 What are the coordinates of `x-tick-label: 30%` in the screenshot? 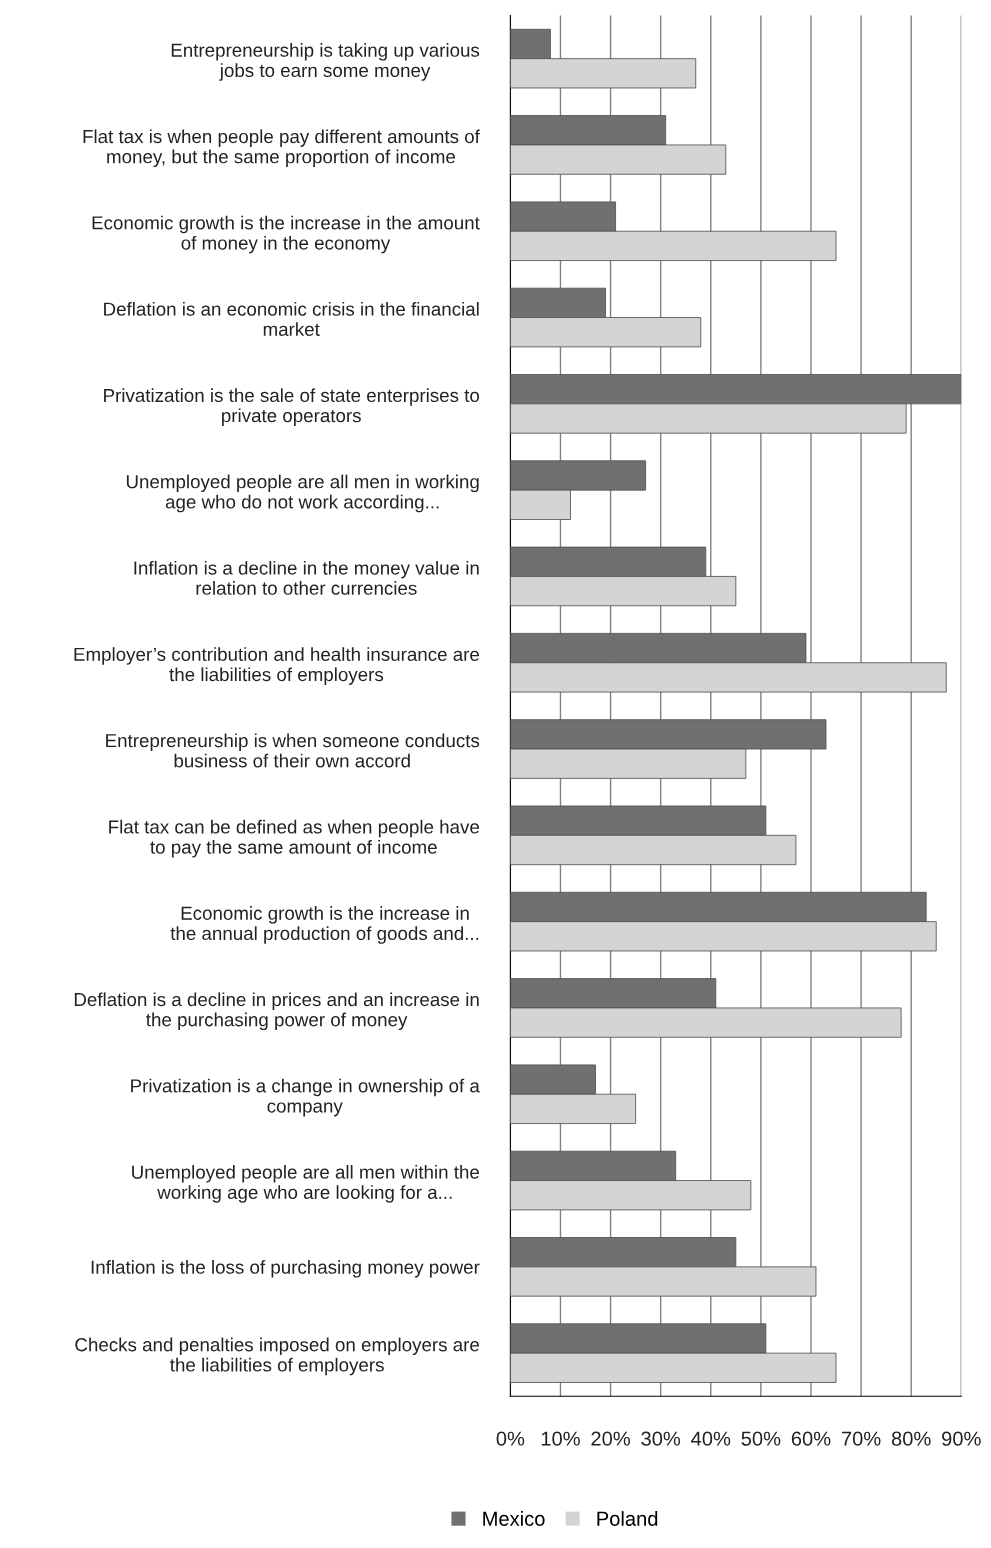 It's located at (661, 1438).